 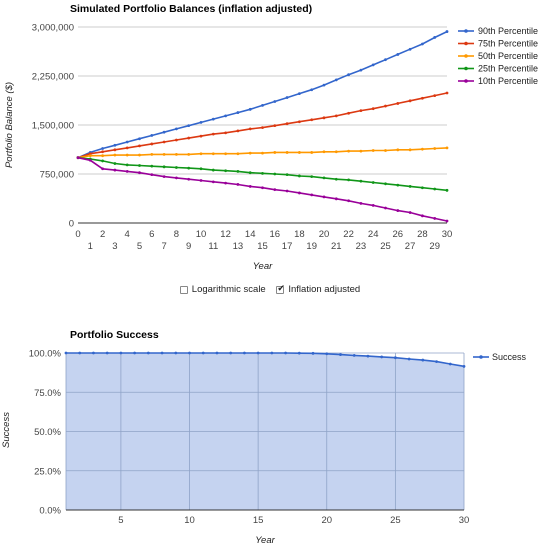 What do you see at coordinates (265, 360) in the screenshot?
I see `success-line` at bounding box center [265, 360].